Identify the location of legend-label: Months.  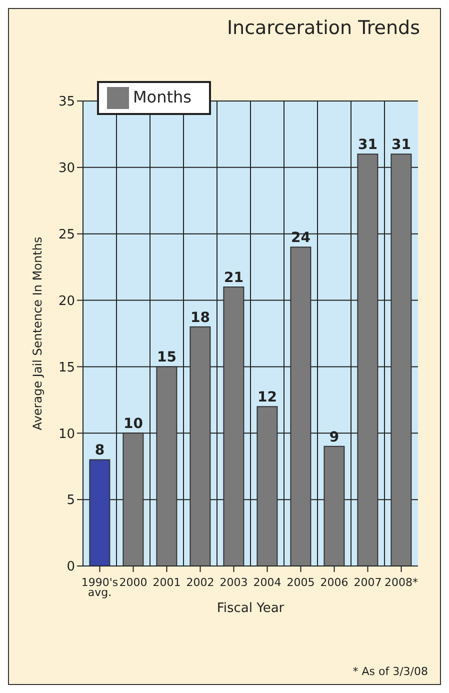
(162, 96).